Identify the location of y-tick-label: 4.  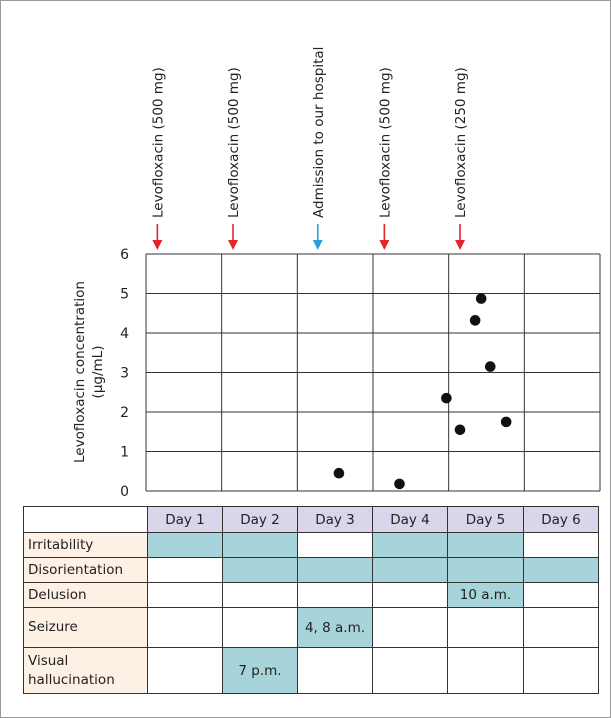
(124, 334).